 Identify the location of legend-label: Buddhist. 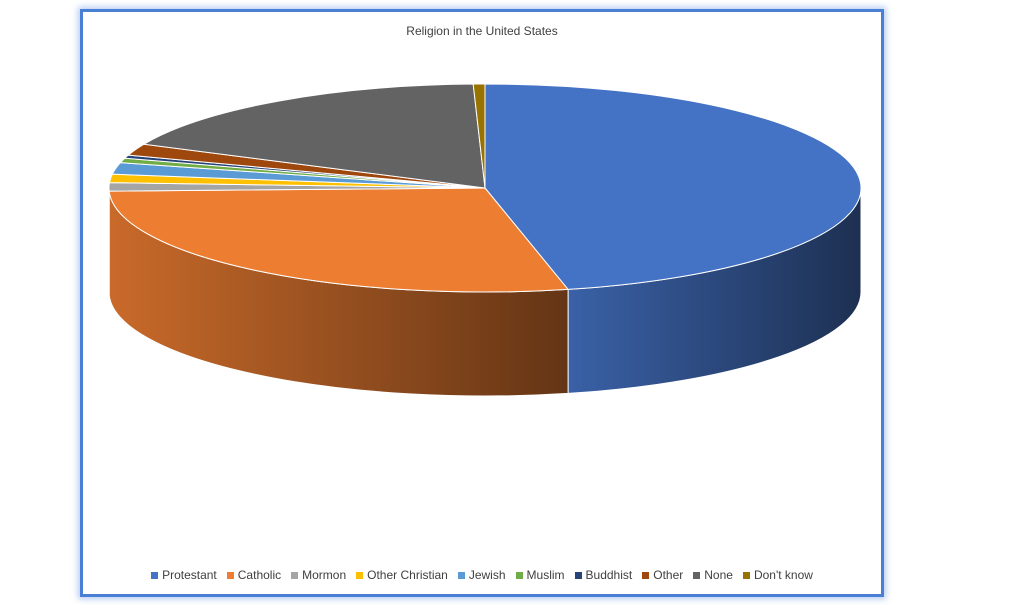
(609, 575).